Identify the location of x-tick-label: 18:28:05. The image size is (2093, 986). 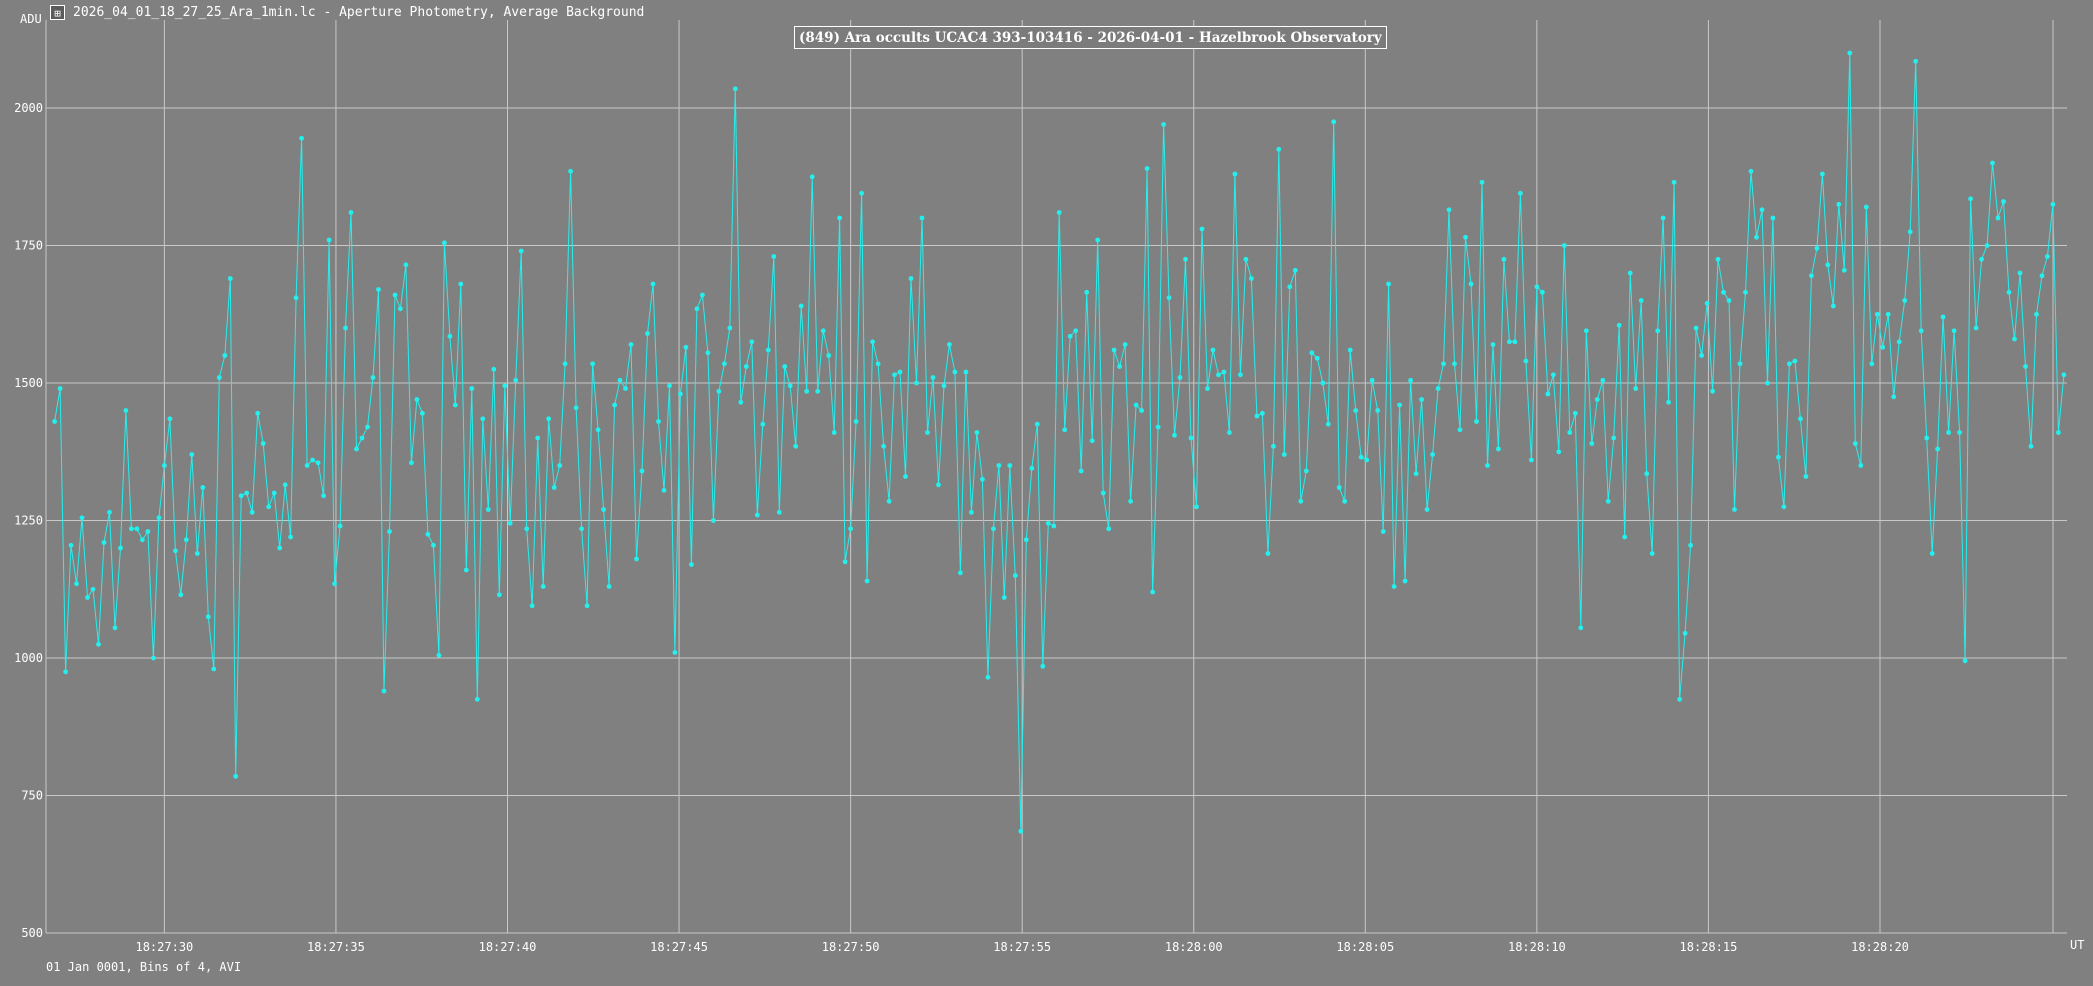
(1365, 947).